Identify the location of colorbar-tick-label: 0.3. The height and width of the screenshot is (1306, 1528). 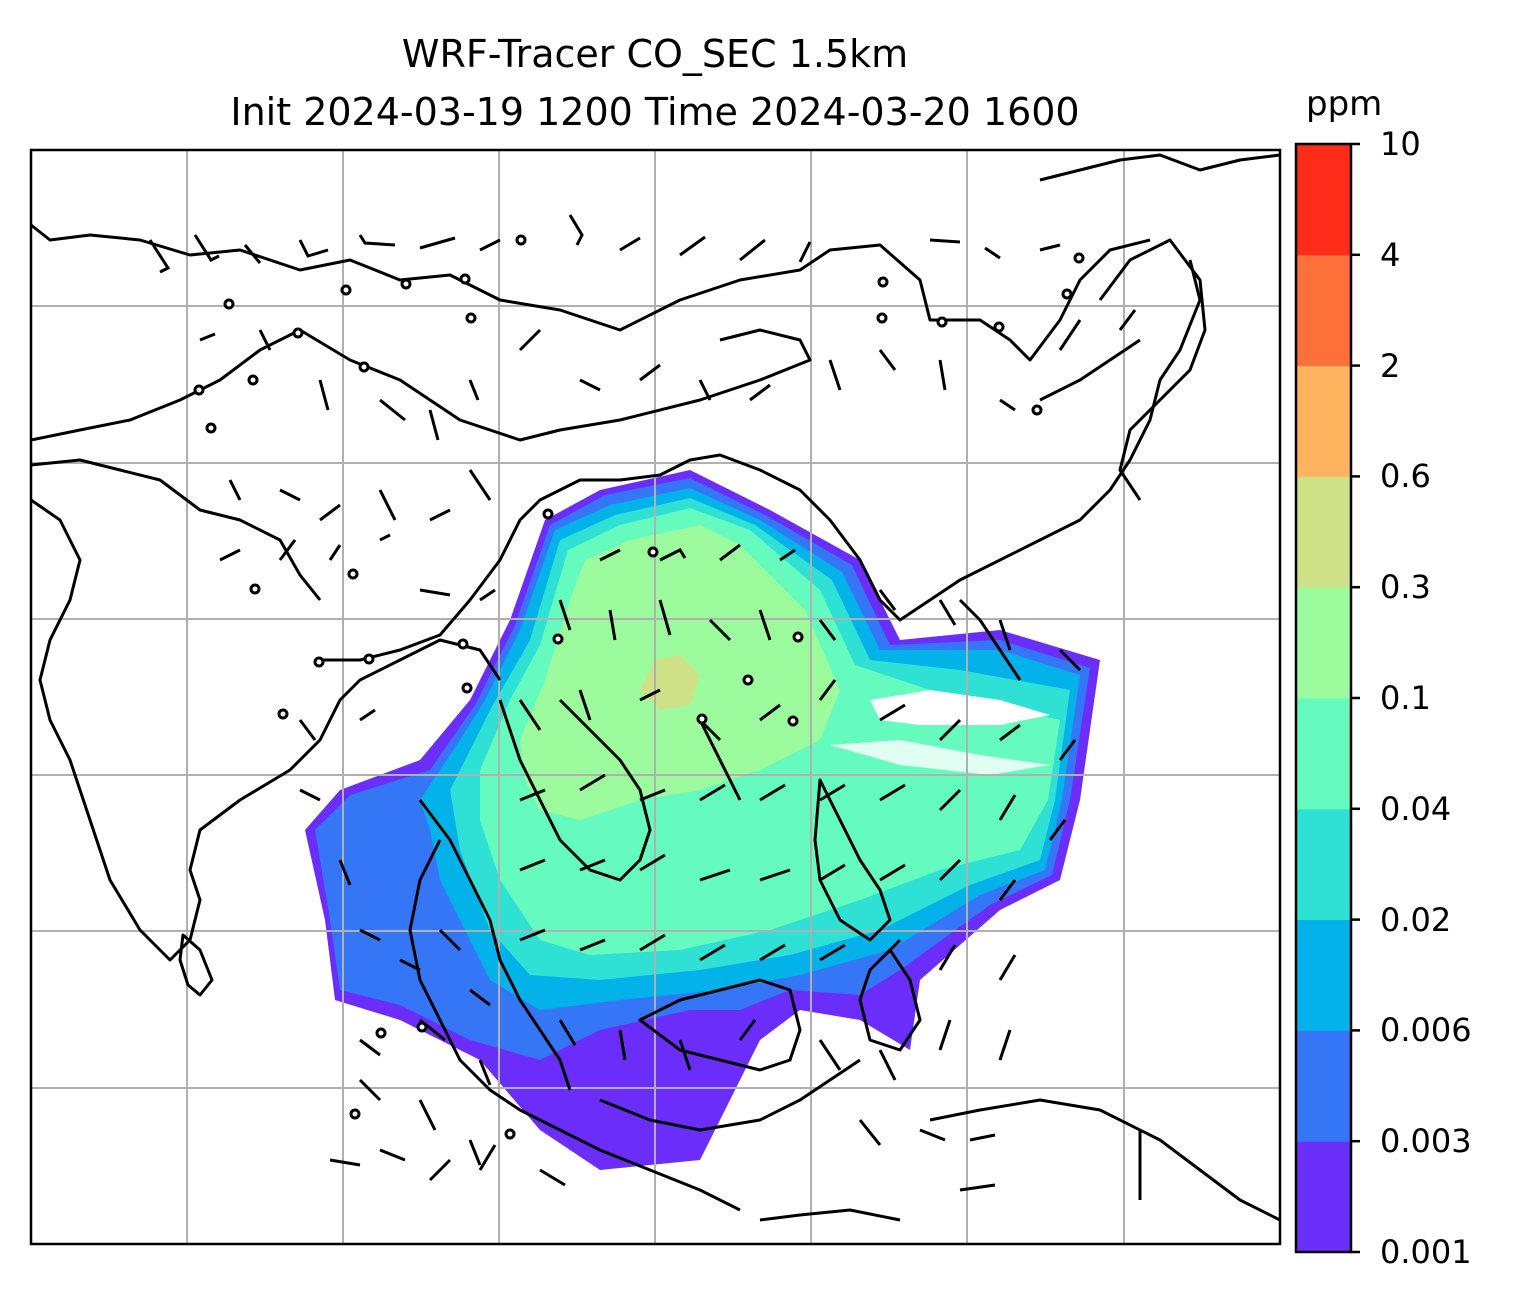
(1405, 587).